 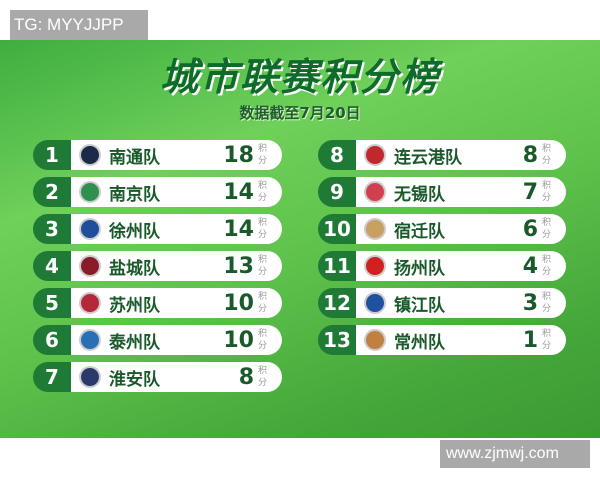 I want to click on team-pill: 无锡队 7 积分, so click(x=461, y=192).